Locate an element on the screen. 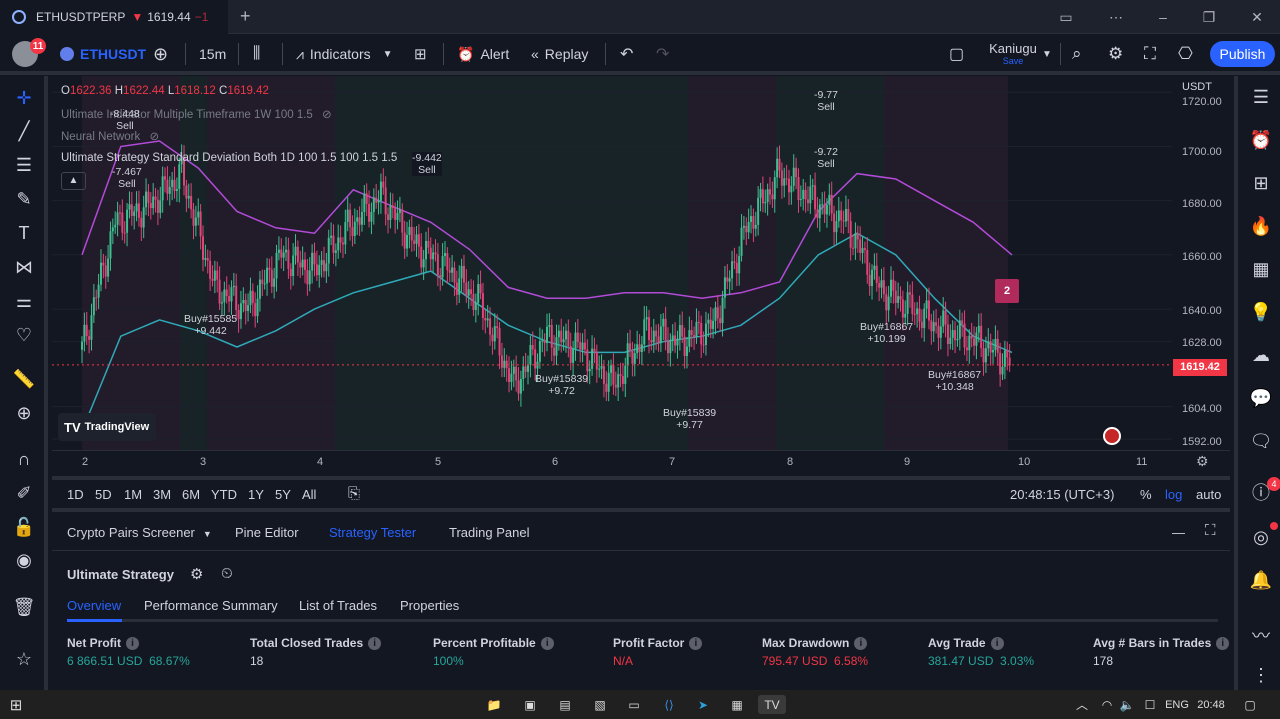 The height and width of the screenshot is (719, 1280). broadcast-icon: ⓘ is located at coordinates (1261, 493).